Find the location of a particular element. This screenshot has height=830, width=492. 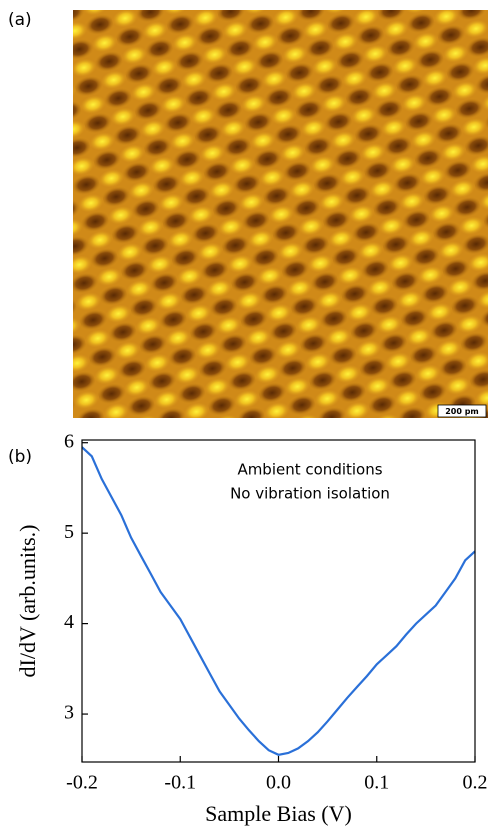

y-tick-label: 4 is located at coordinates (69, 622).